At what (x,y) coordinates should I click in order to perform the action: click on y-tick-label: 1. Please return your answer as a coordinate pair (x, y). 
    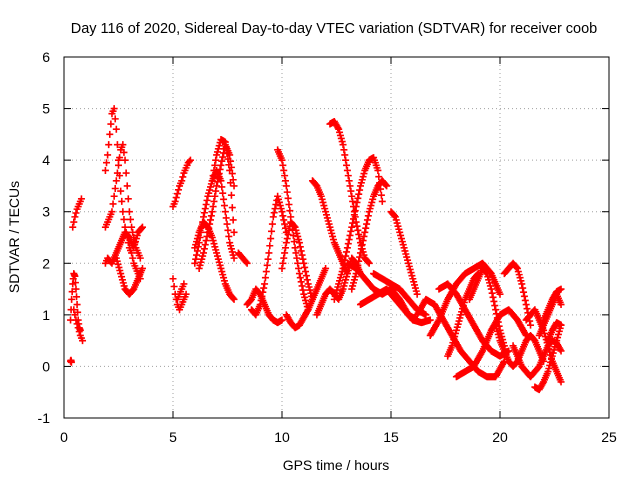
    Looking at the image, I should click on (46, 315).